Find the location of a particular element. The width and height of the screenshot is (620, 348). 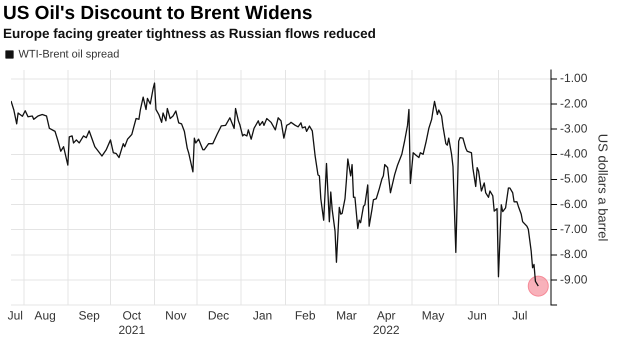

x-tick-label: Jan is located at coordinates (262, 315).